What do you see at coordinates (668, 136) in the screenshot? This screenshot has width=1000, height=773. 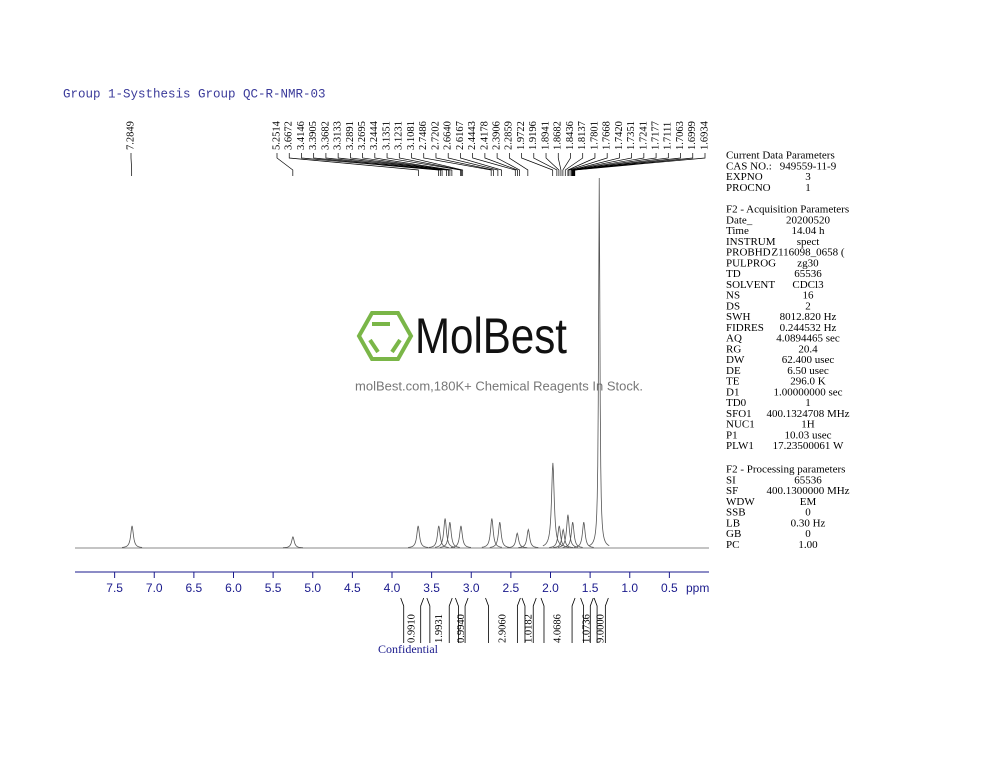 I see `peak-label: 1.7111` at bounding box center [668, 136].